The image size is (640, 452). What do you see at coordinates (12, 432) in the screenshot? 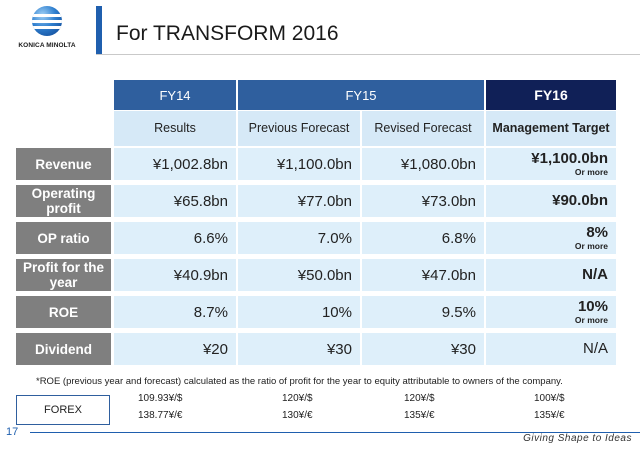
I see `page-number: 17` at bounding box center [12, 432].